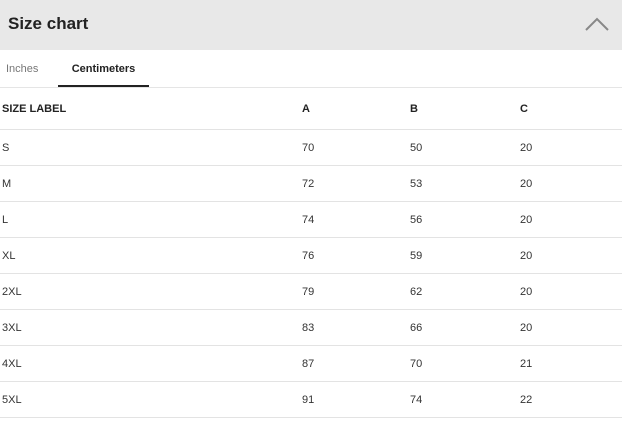 The height and width of the screenshot is (435, 638). What do you see at coordinates (356, 183) in the screenshot?
I see `measurement-cell: 72` at bounding box center [356, 183].